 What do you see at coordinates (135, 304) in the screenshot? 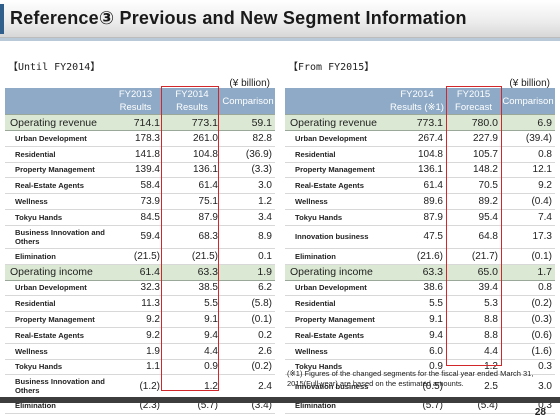
I see `cell-value: 11.3` at bounding box center [135, 304].